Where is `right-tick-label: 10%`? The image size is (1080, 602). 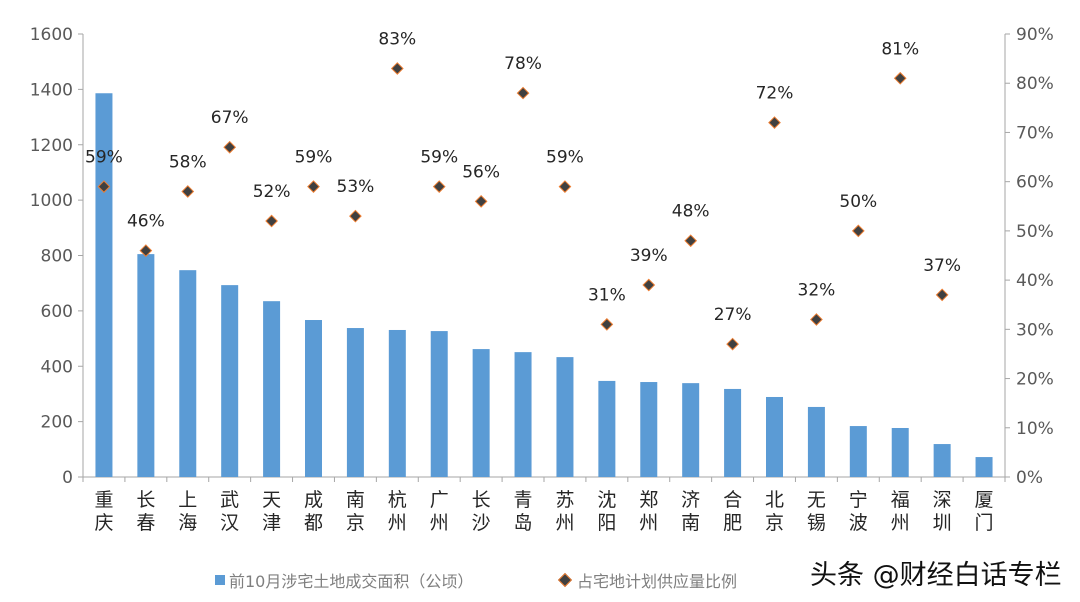
right-tick-label: 10% is located at coordinates (1035, 429).